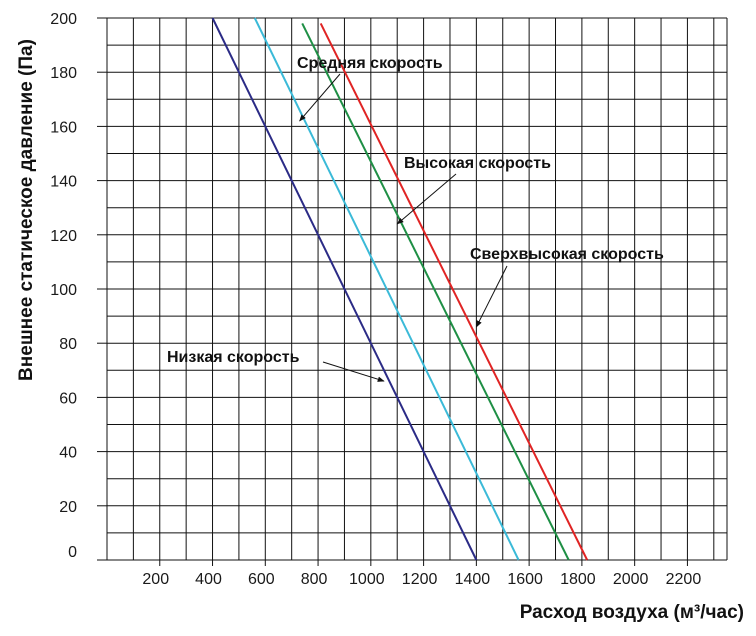 The image size is (756, 636). What do you see at coordinates (63, 127) in the screenshot?
I see `y-tick-label: 160` at bounding box center [63, 127].